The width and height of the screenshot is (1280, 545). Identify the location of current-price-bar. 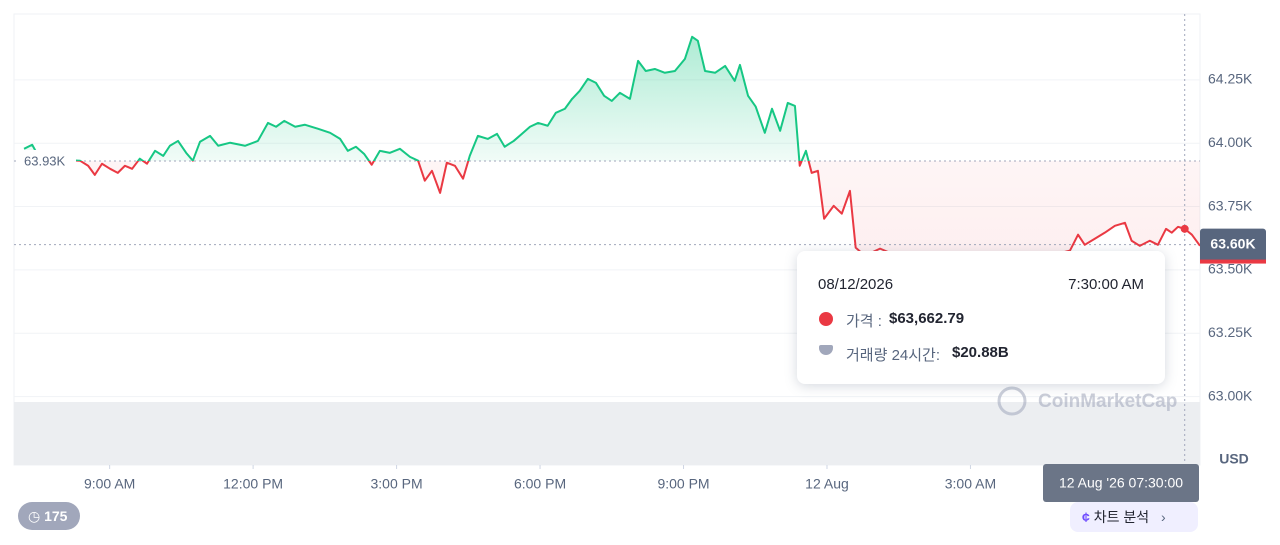
(1233, 261).